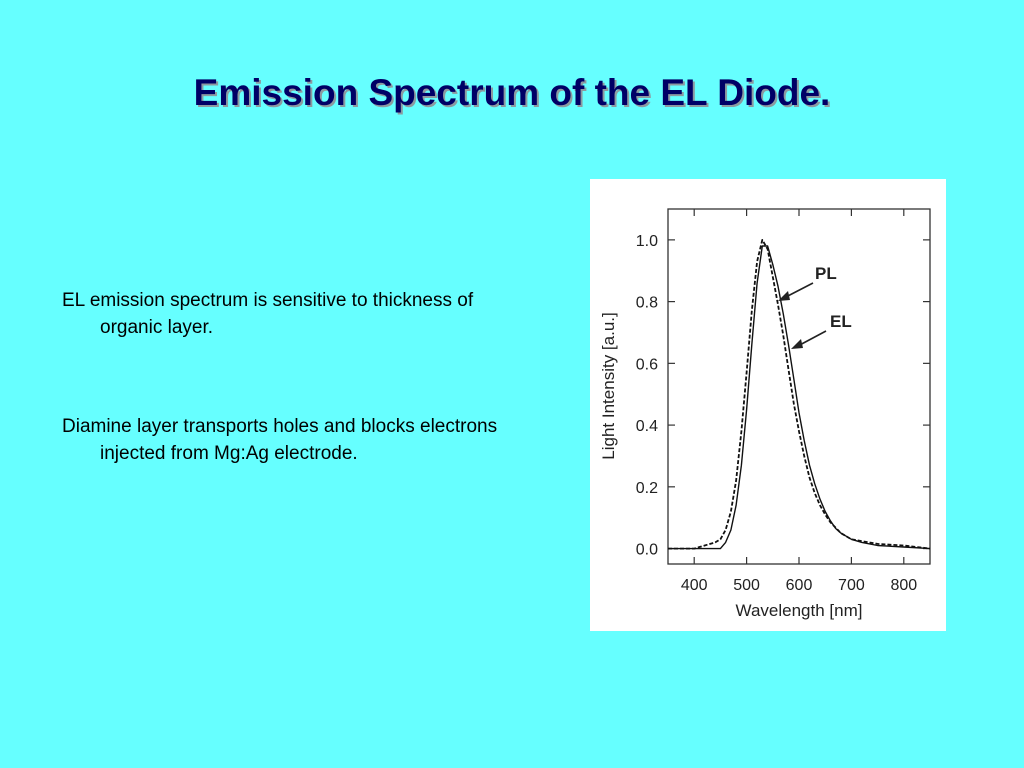 The width and height of the screenshot is (1024, 768). I want to click on annotation-pl: PL, so click(807, 282).